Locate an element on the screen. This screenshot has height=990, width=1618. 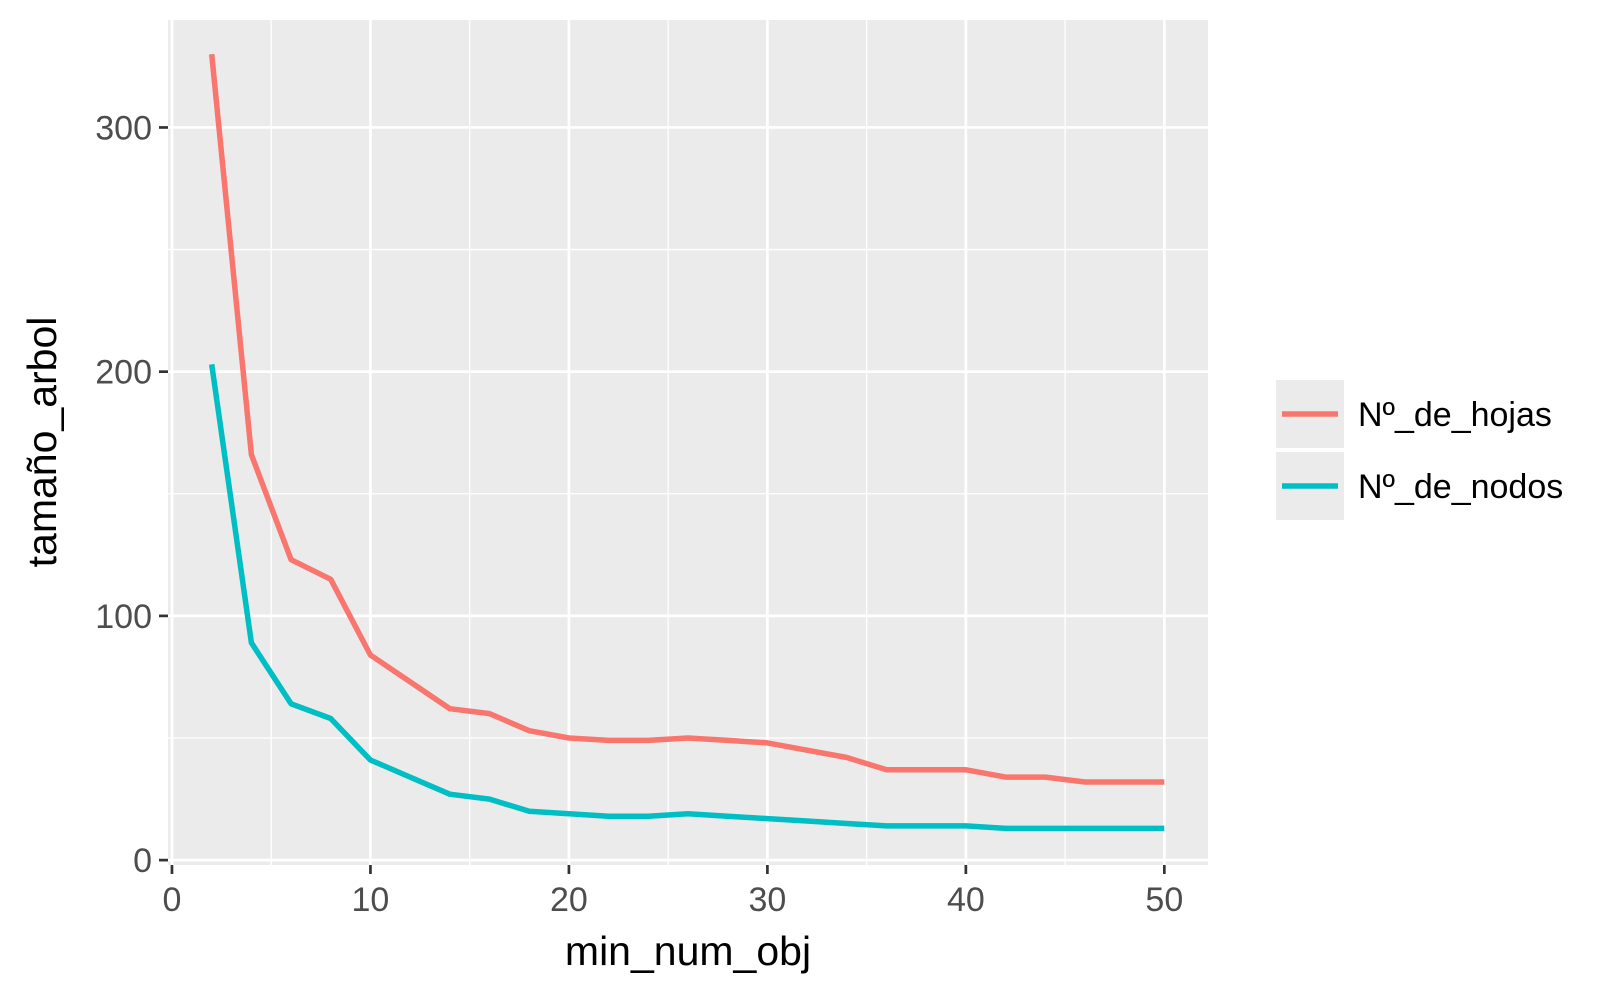
y-tick-label: 0 is located at coordinates (142, 861).